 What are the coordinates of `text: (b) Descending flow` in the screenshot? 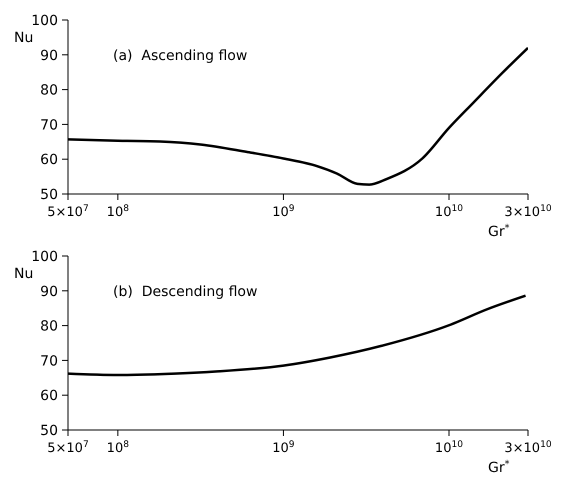 It's located at (185, 292).